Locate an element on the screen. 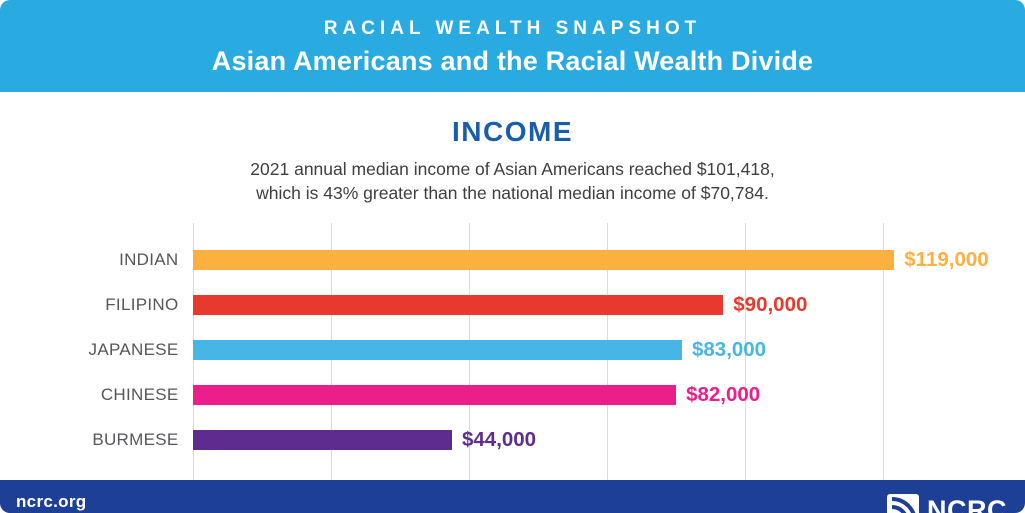 The height and width of the screenshot is (513, 1025). chart-row: CHINESE $82,000 is located at coordinates (513, 394).